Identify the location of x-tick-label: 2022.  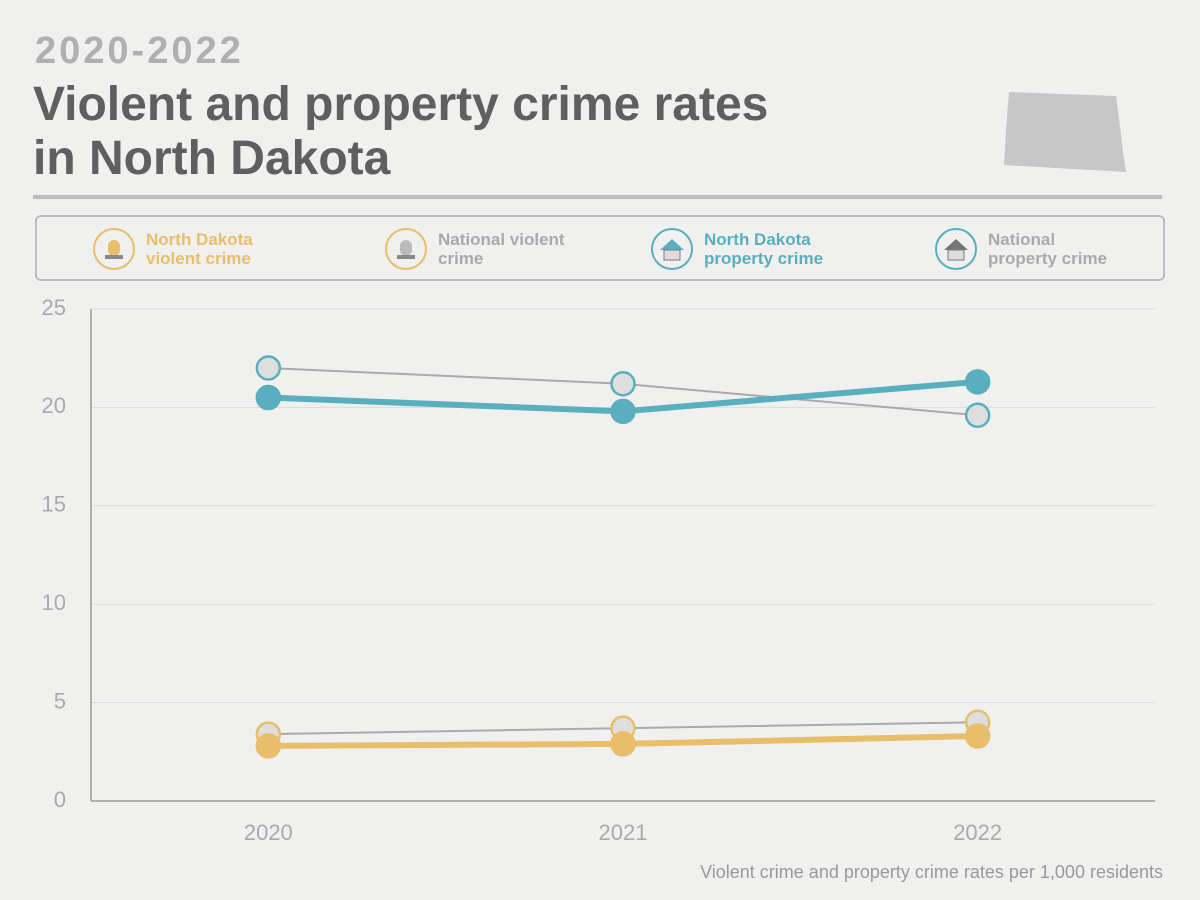
(977, 832).